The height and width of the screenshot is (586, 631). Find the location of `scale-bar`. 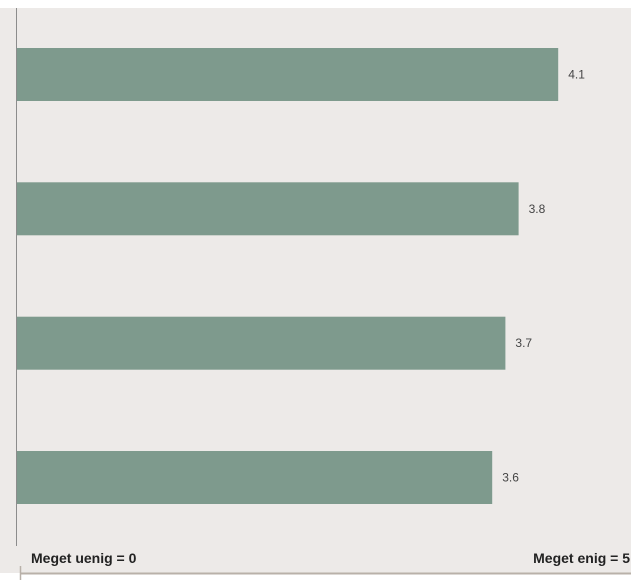

scale-bar is located at coordinates (325, 573).